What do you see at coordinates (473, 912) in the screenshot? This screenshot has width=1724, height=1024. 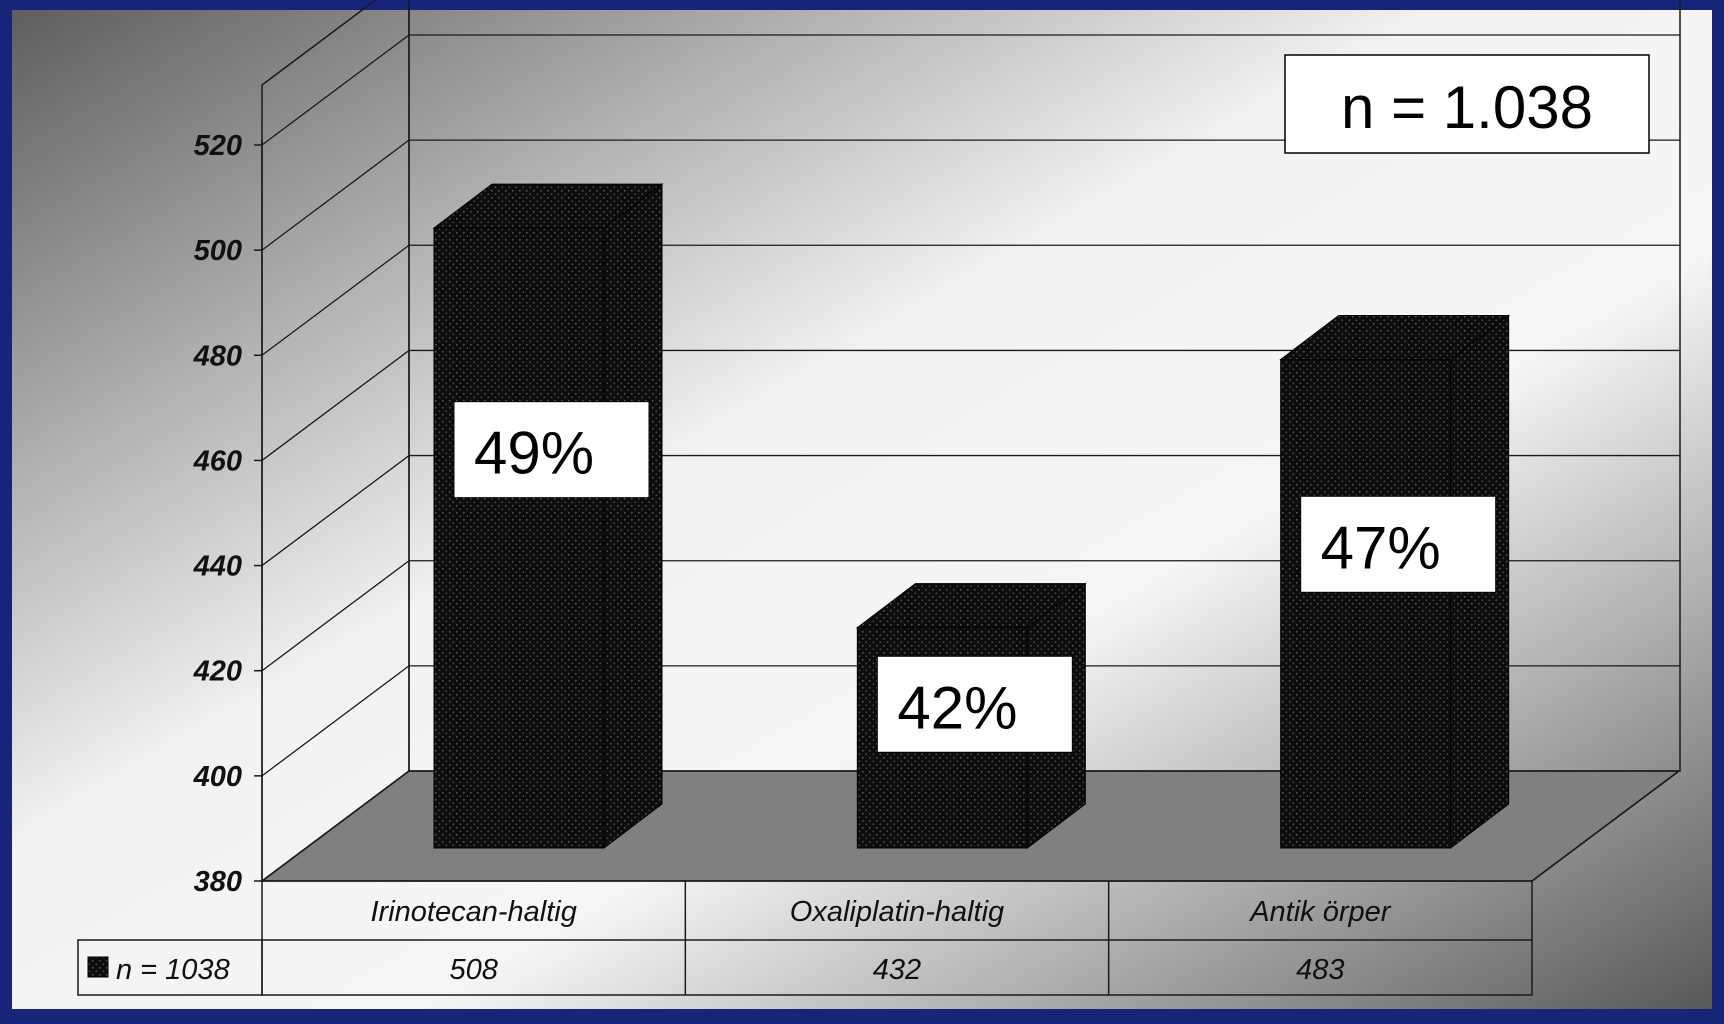 I see `x-category-label: Irinotecan-haltig` at bounding box center [473, 912].